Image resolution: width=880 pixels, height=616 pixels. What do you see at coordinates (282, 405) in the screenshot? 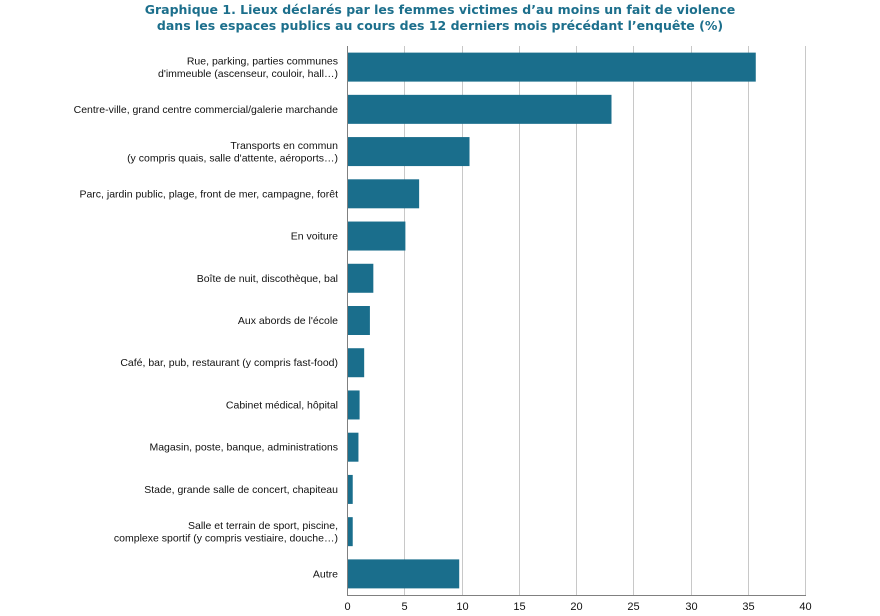
I see `category-label-8: Cabinet médical, hôpital` at bounding box center [282, 405].